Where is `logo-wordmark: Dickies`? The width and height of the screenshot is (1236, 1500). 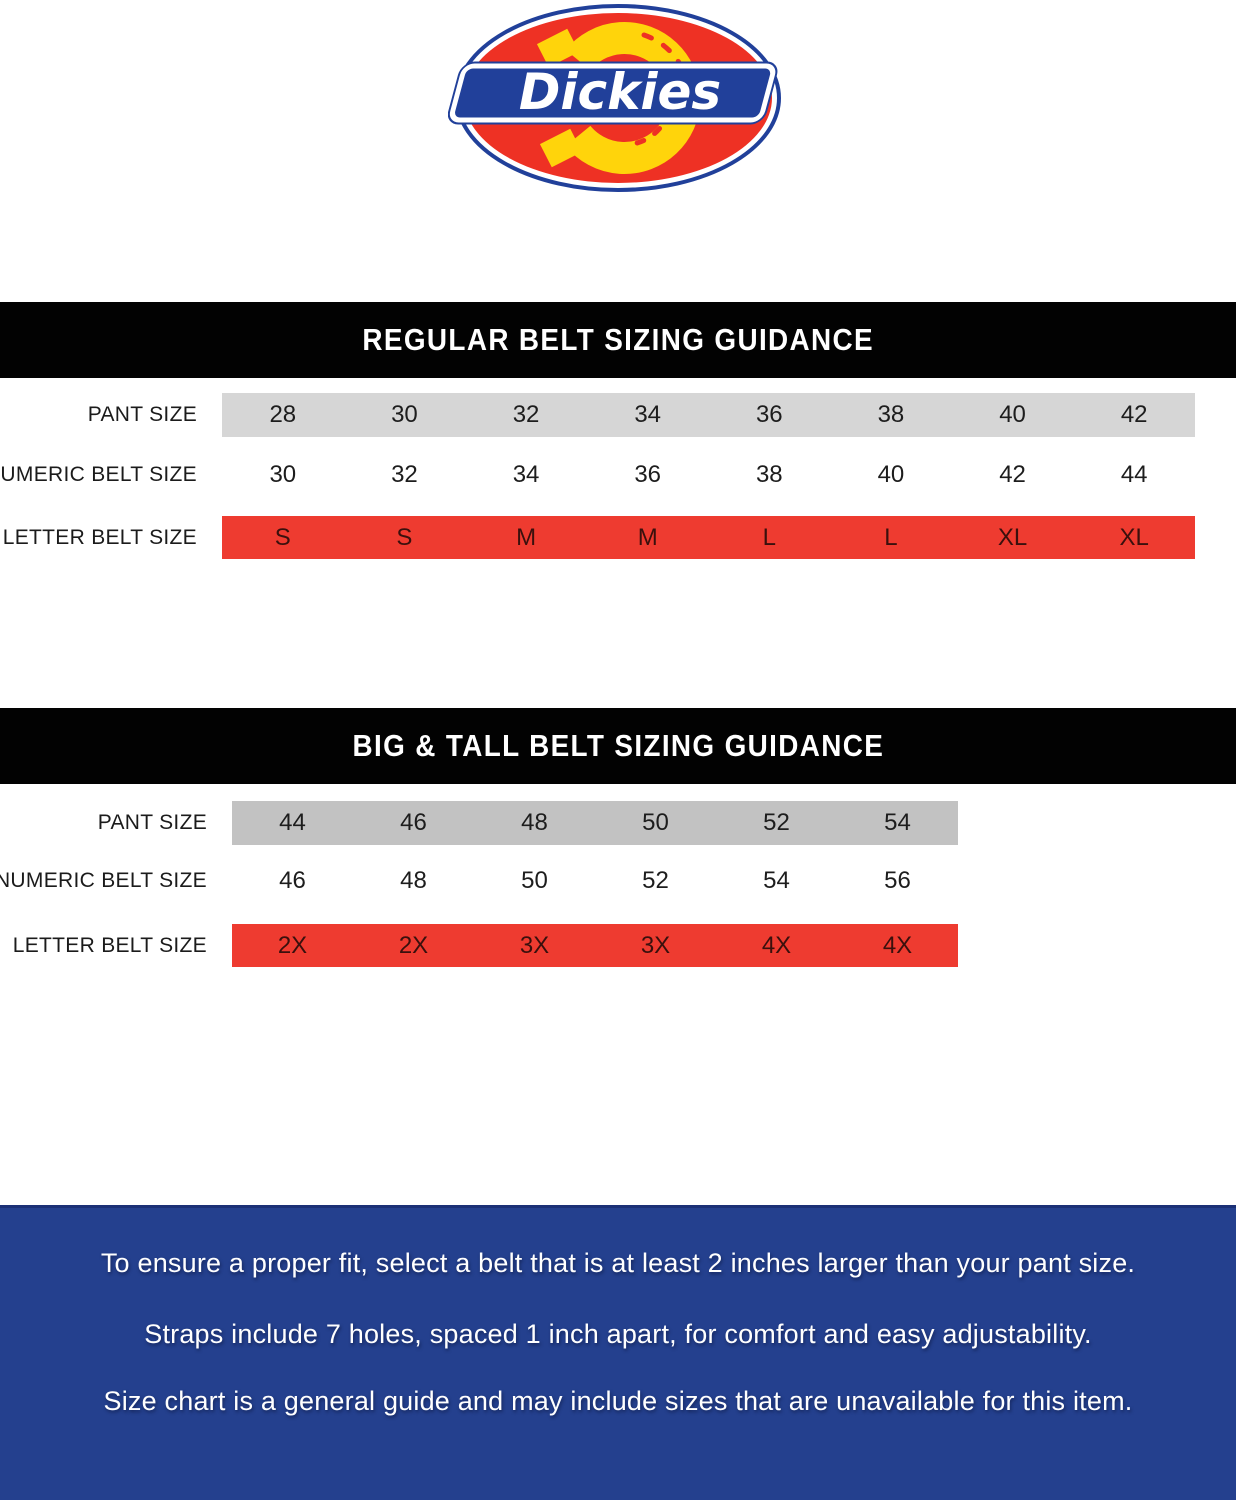 logo-wordmark: Dickies is located at coordinates (620, 92).